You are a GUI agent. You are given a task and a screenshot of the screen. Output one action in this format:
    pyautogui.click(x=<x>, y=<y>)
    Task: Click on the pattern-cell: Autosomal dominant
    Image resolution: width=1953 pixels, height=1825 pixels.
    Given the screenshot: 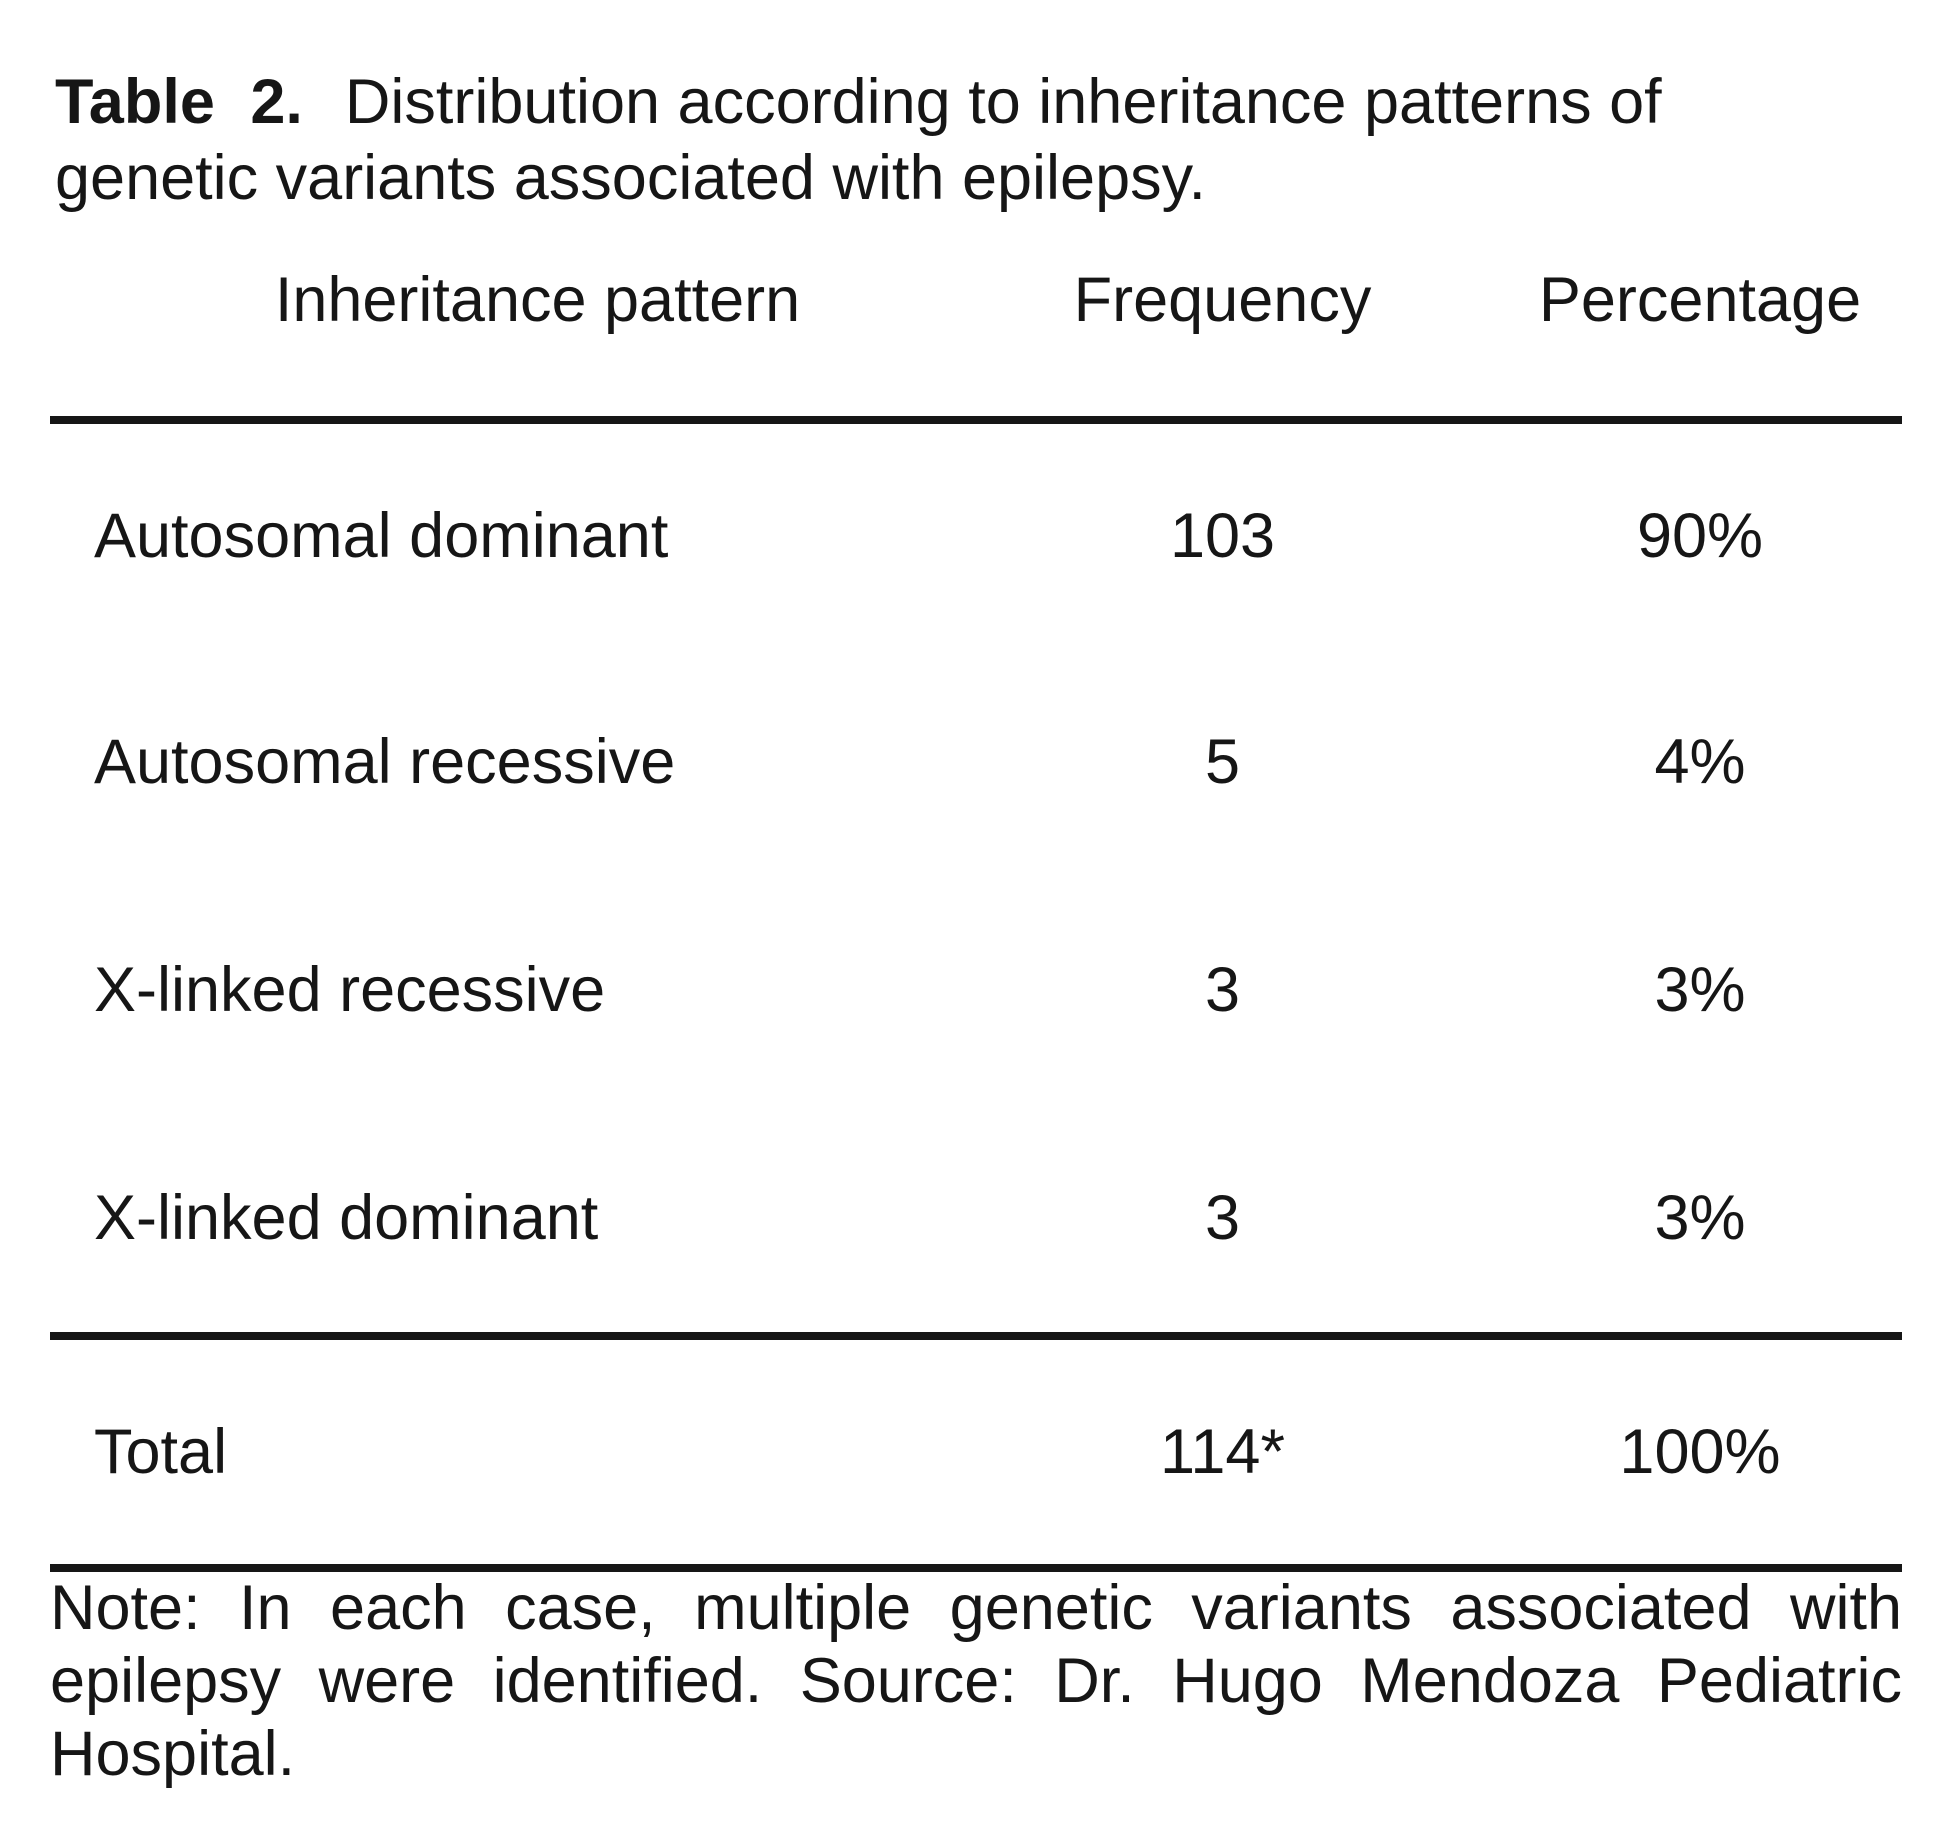 What is the action you would take?
    pyautogui.click(x=381, y=536)
    